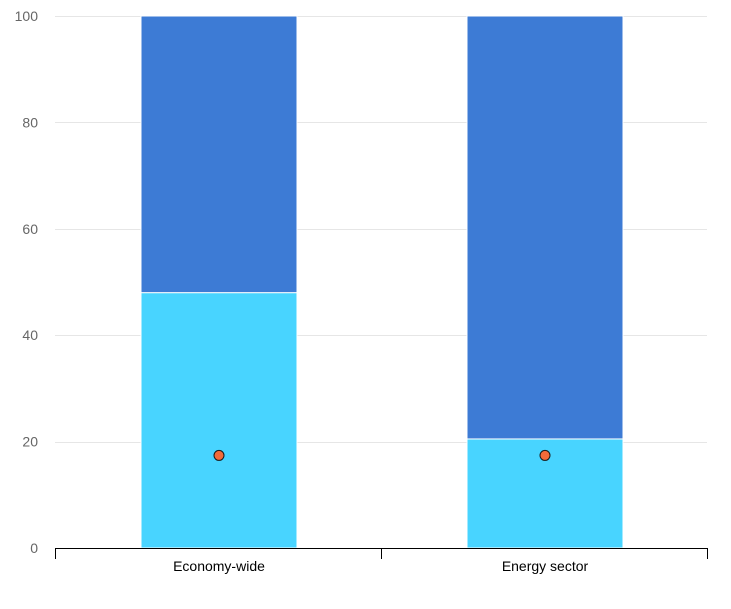  What do you see at coordinates (545, 566) in the screenshot?
I see `x-category-label-1: Energy sector` at bounding box center [545, 566].